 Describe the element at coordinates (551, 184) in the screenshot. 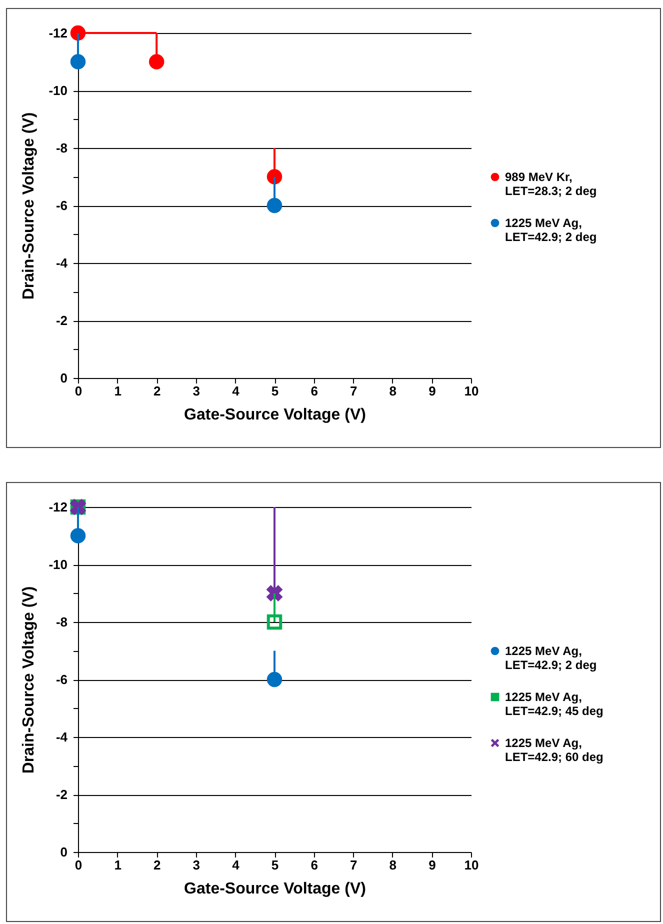

I see `legend-label: 989 MeV Kr, LET=28.3; 2 deg` at that location.